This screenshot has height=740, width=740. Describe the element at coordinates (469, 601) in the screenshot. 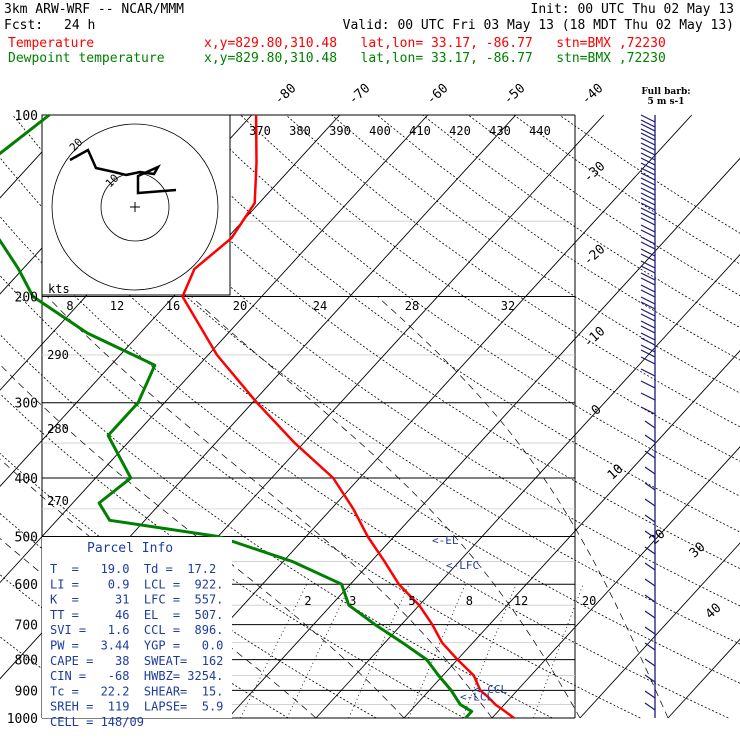

I see `mixing-ratio-label-3: 8` at that location.